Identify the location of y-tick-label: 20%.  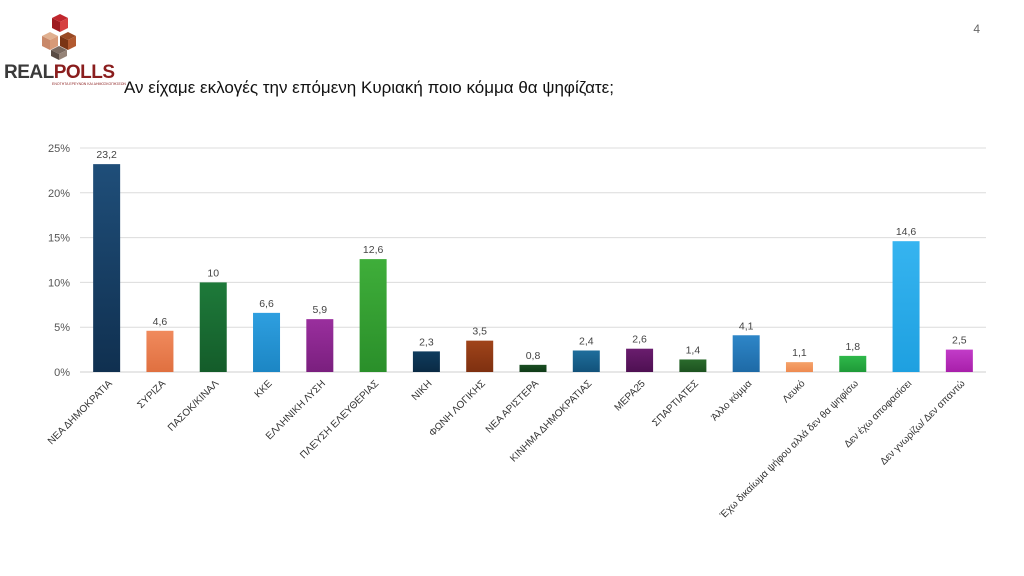
(59, 194).